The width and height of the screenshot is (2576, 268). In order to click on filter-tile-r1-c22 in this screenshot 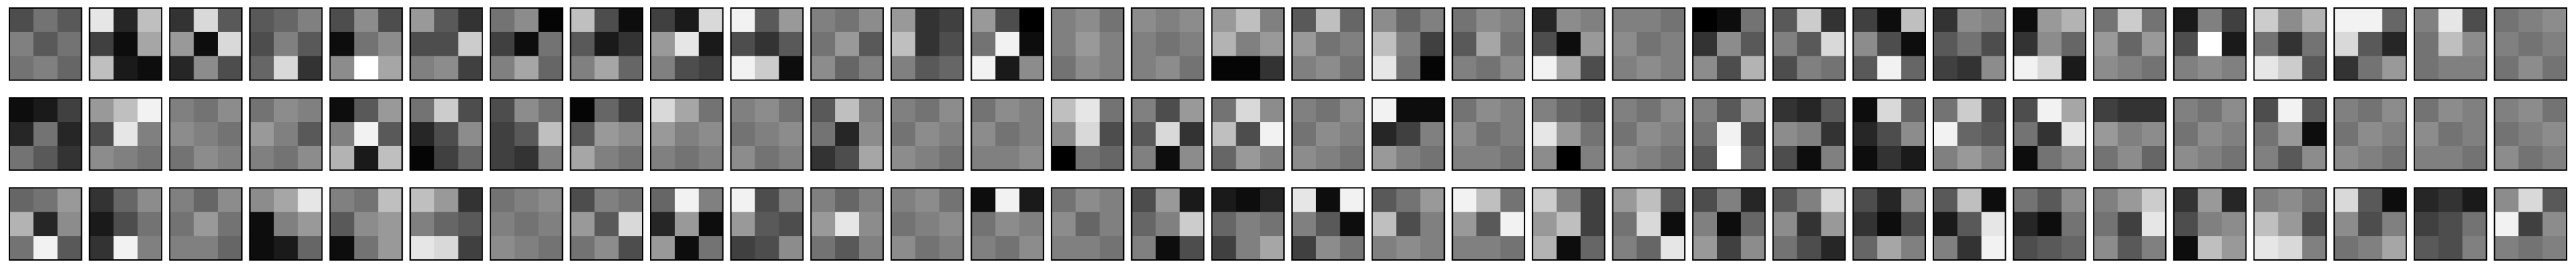, I will do `click(1729, 44)`.